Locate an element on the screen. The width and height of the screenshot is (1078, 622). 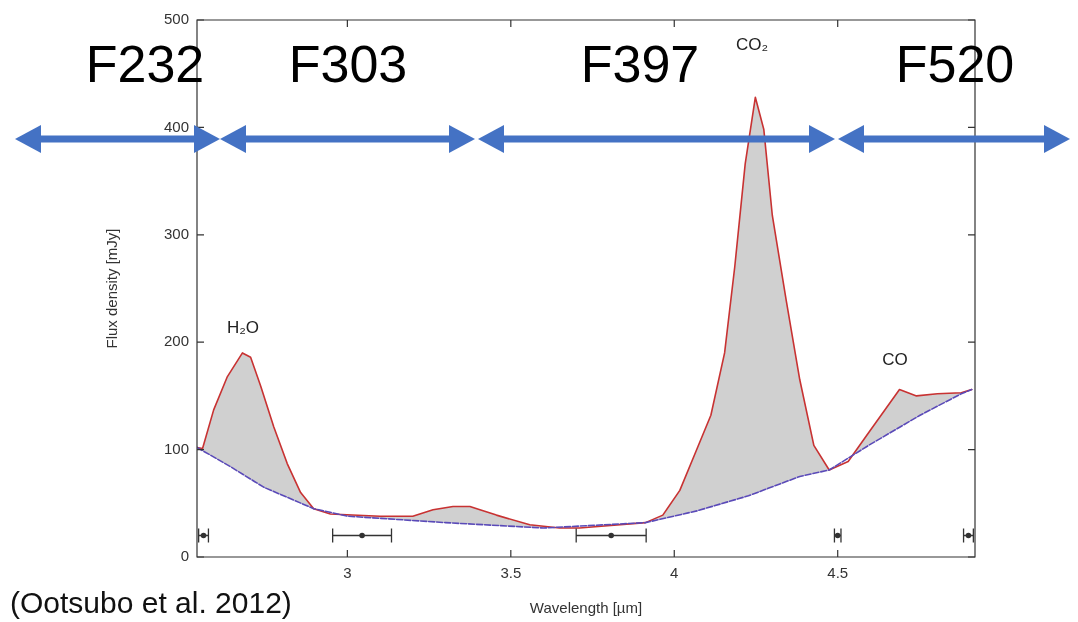
annotation: CO is located at coordinates (895, 359).